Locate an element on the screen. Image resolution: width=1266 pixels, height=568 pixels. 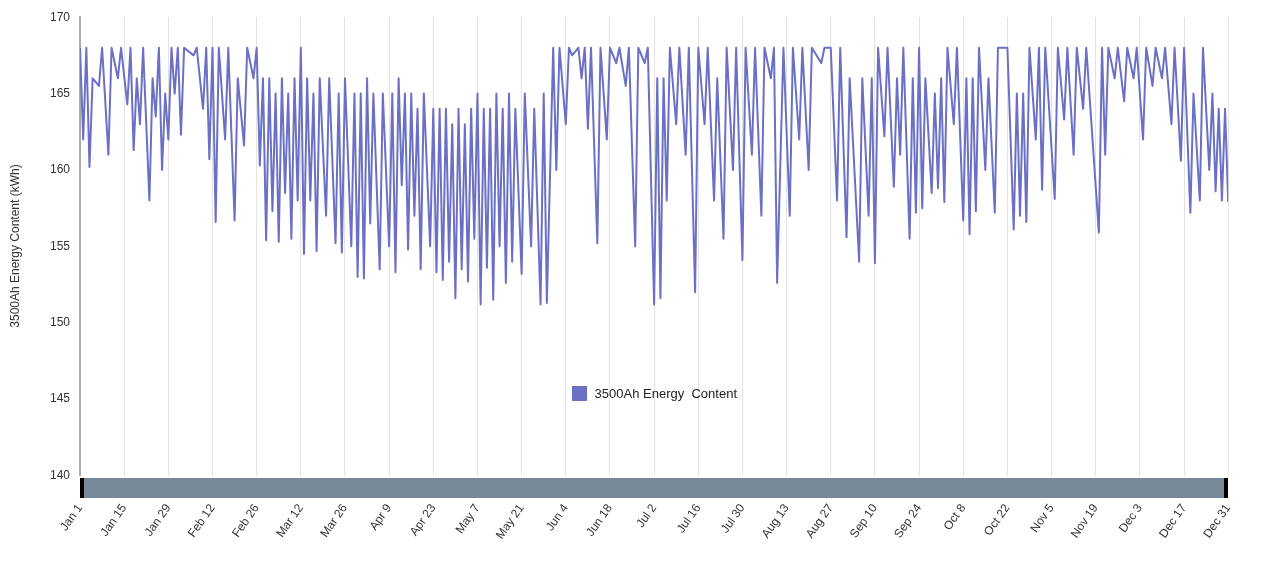
x-tick-label: Dec 3 is located at coordinates (1130, 517).